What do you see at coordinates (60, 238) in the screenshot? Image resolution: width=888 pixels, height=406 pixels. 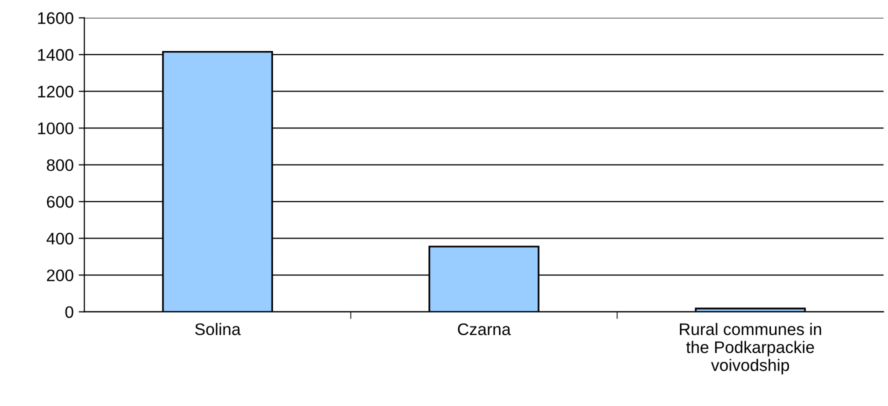 I see `y-tick-label: 400` at bounding box center [60, 238].